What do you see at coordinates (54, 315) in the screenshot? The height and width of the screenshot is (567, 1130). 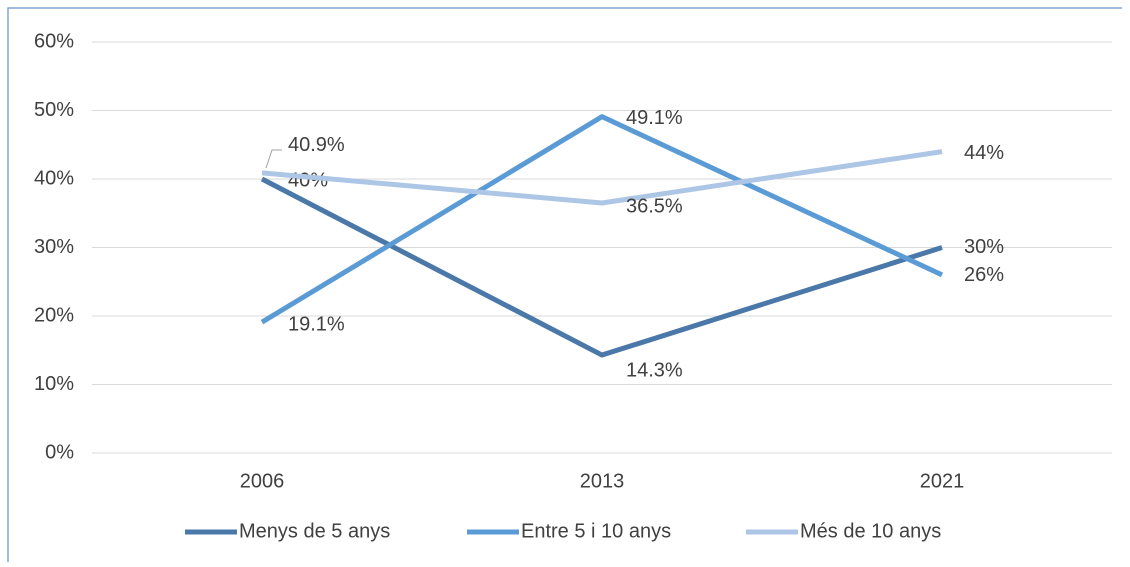 I see `y-tick-label: 20%` at bounding box center [54, 315].